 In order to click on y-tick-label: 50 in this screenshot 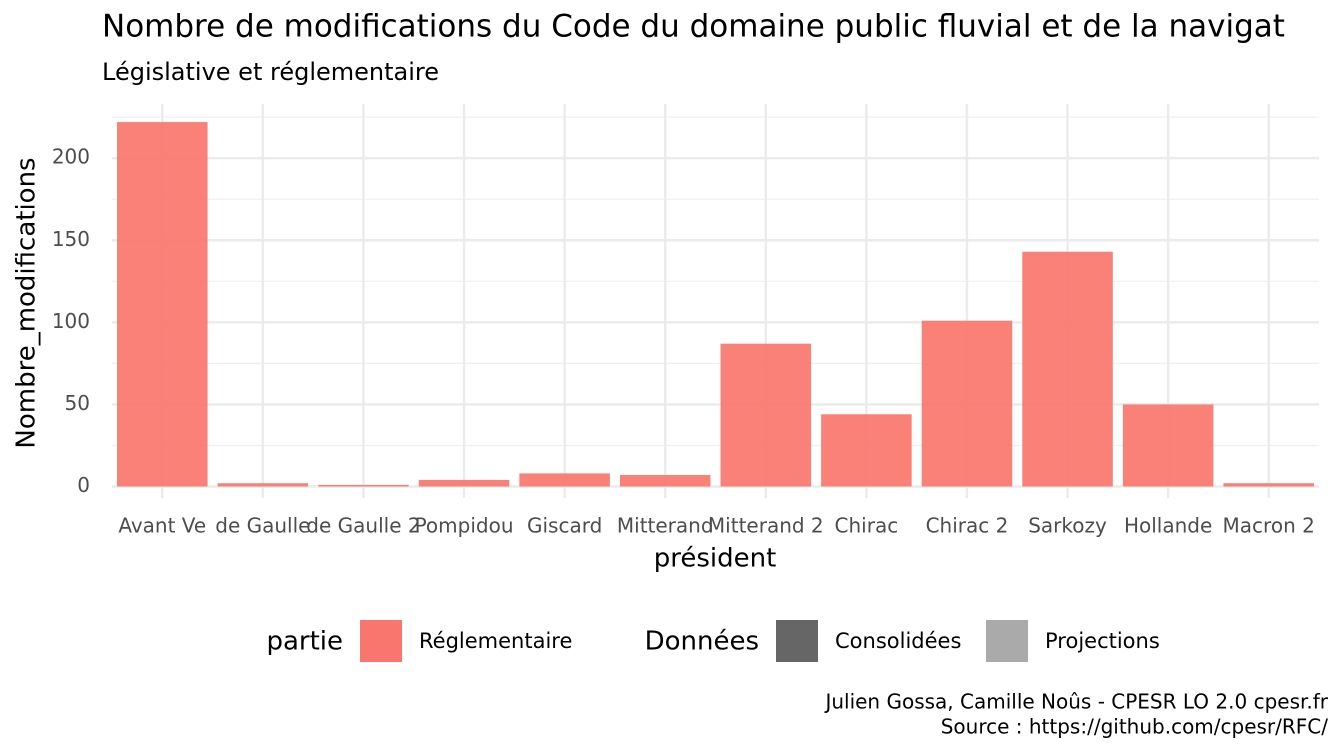, I will do `click(77, 403)`.